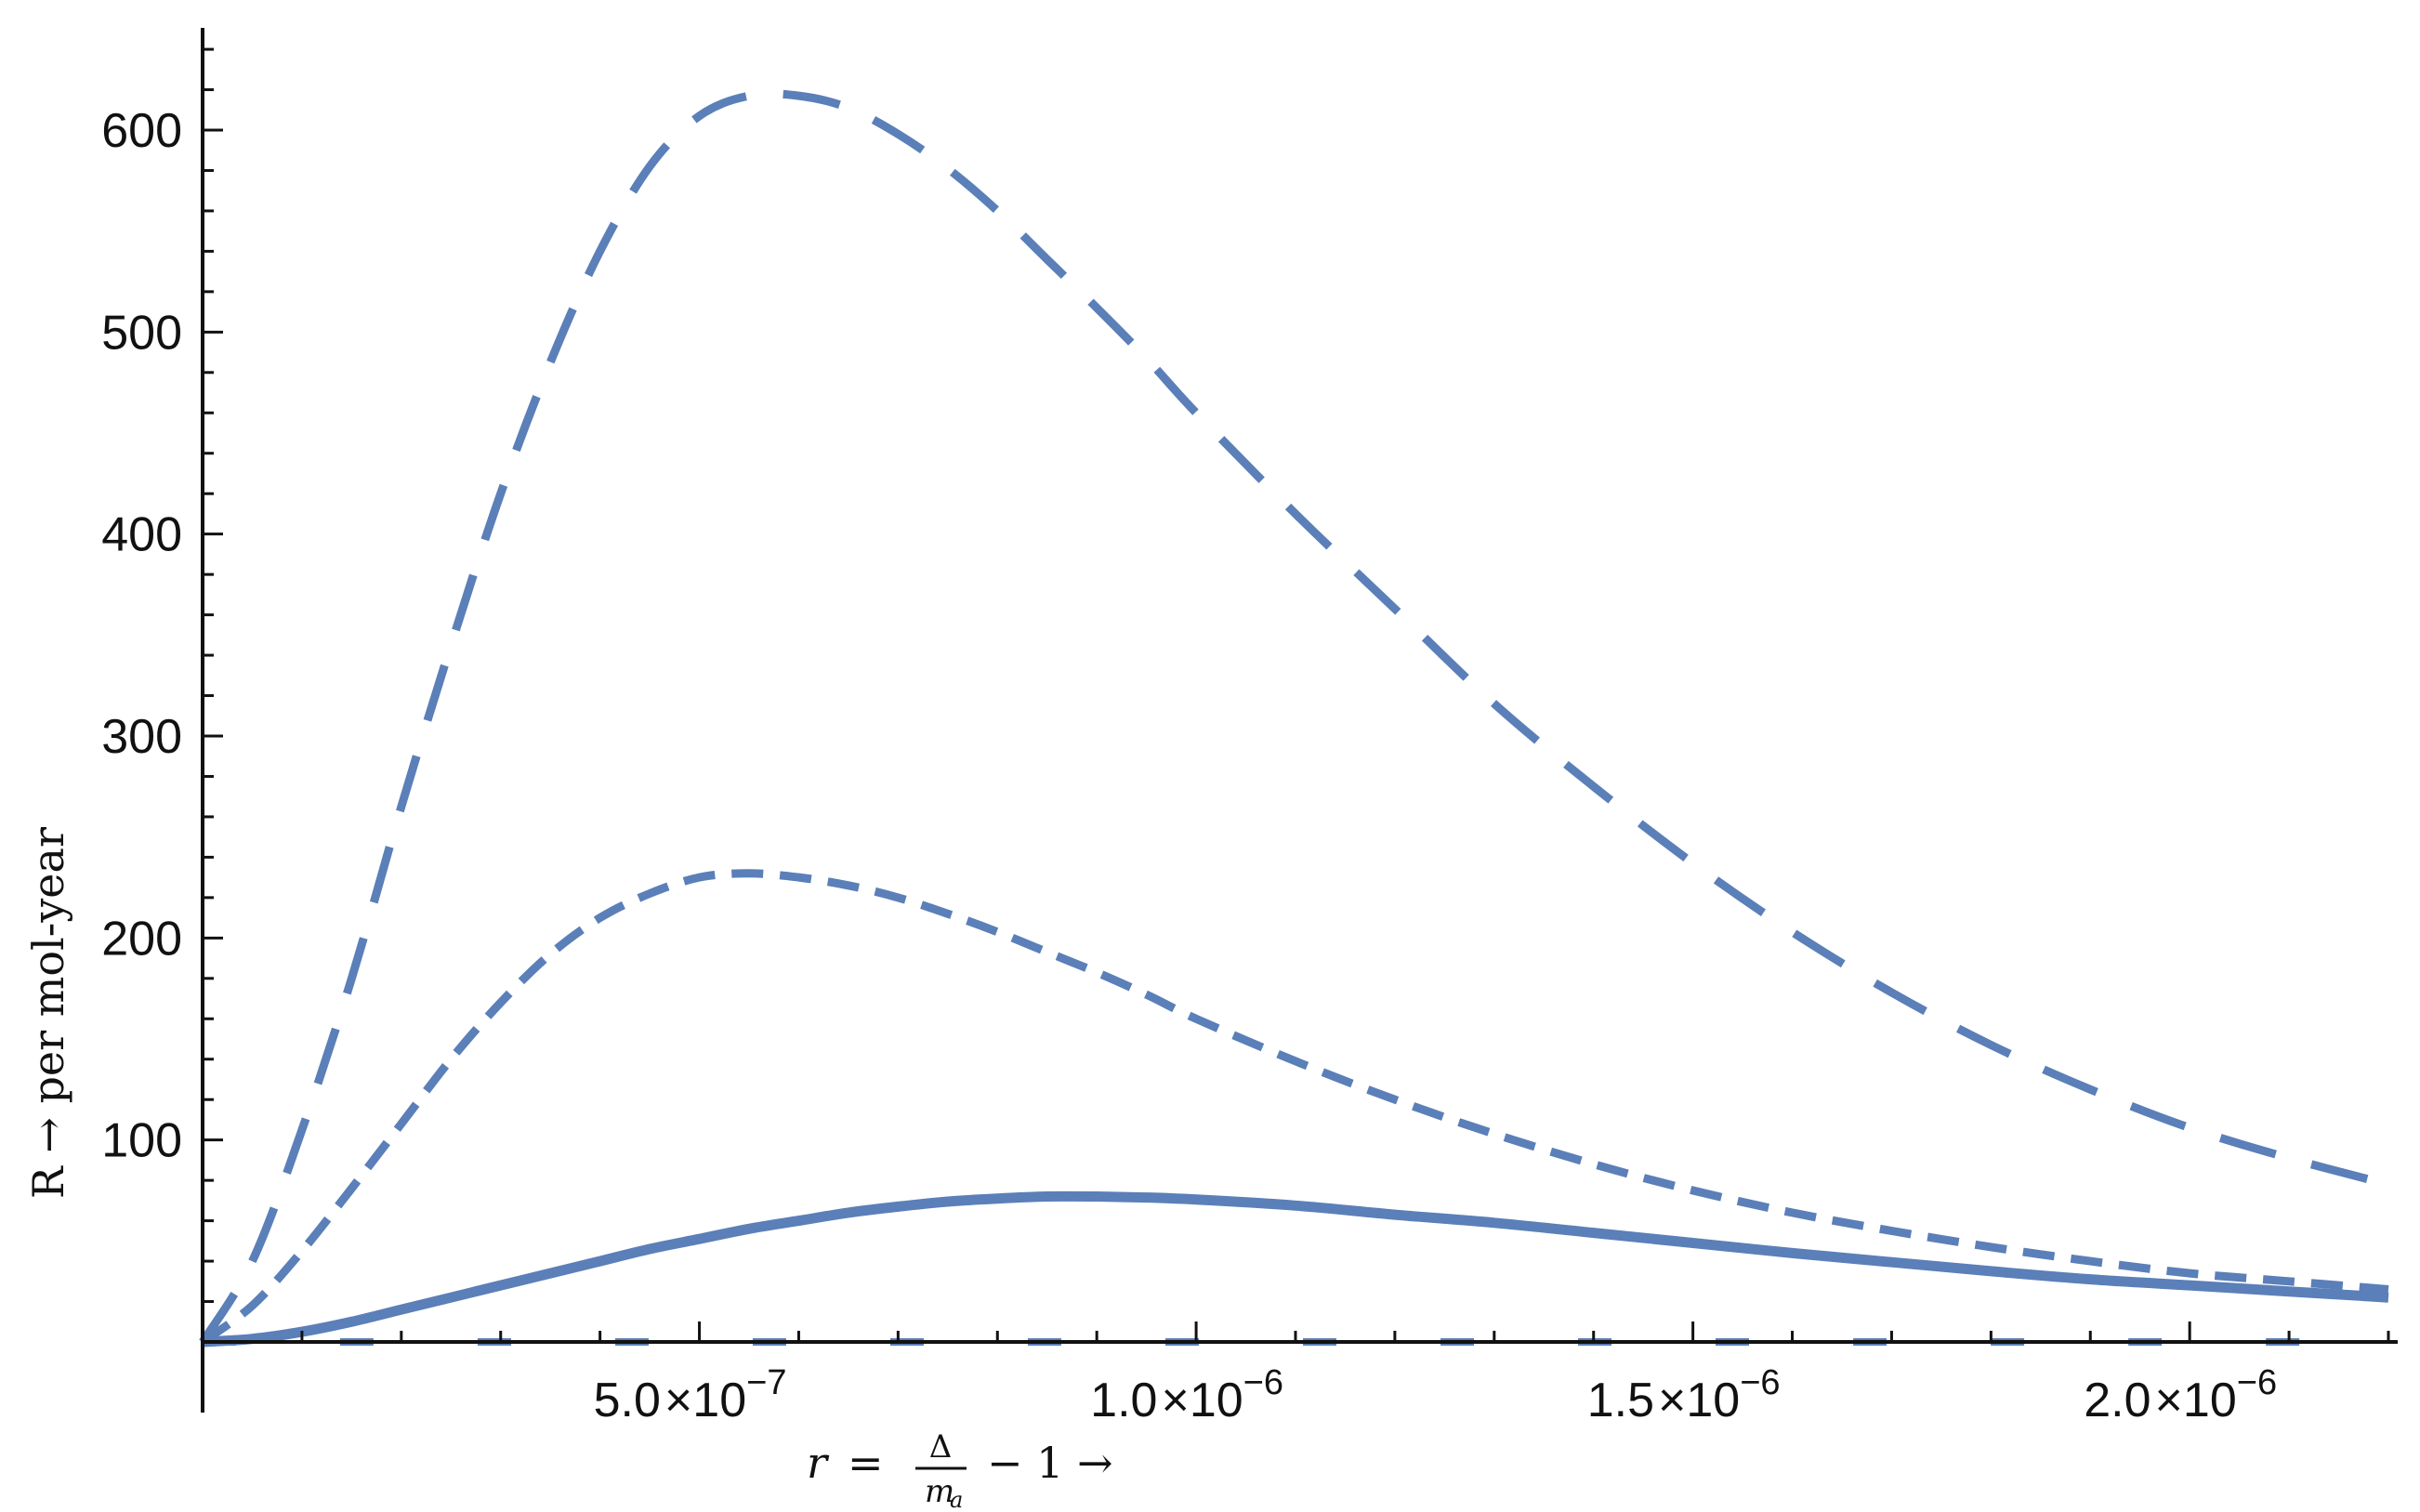 This screenshot has width=2420, height=1512. Describe the element at coordinates (141, 636) in the screenshot. I see `y-tick-labels: 100 200 300 400 500 600` at that location.